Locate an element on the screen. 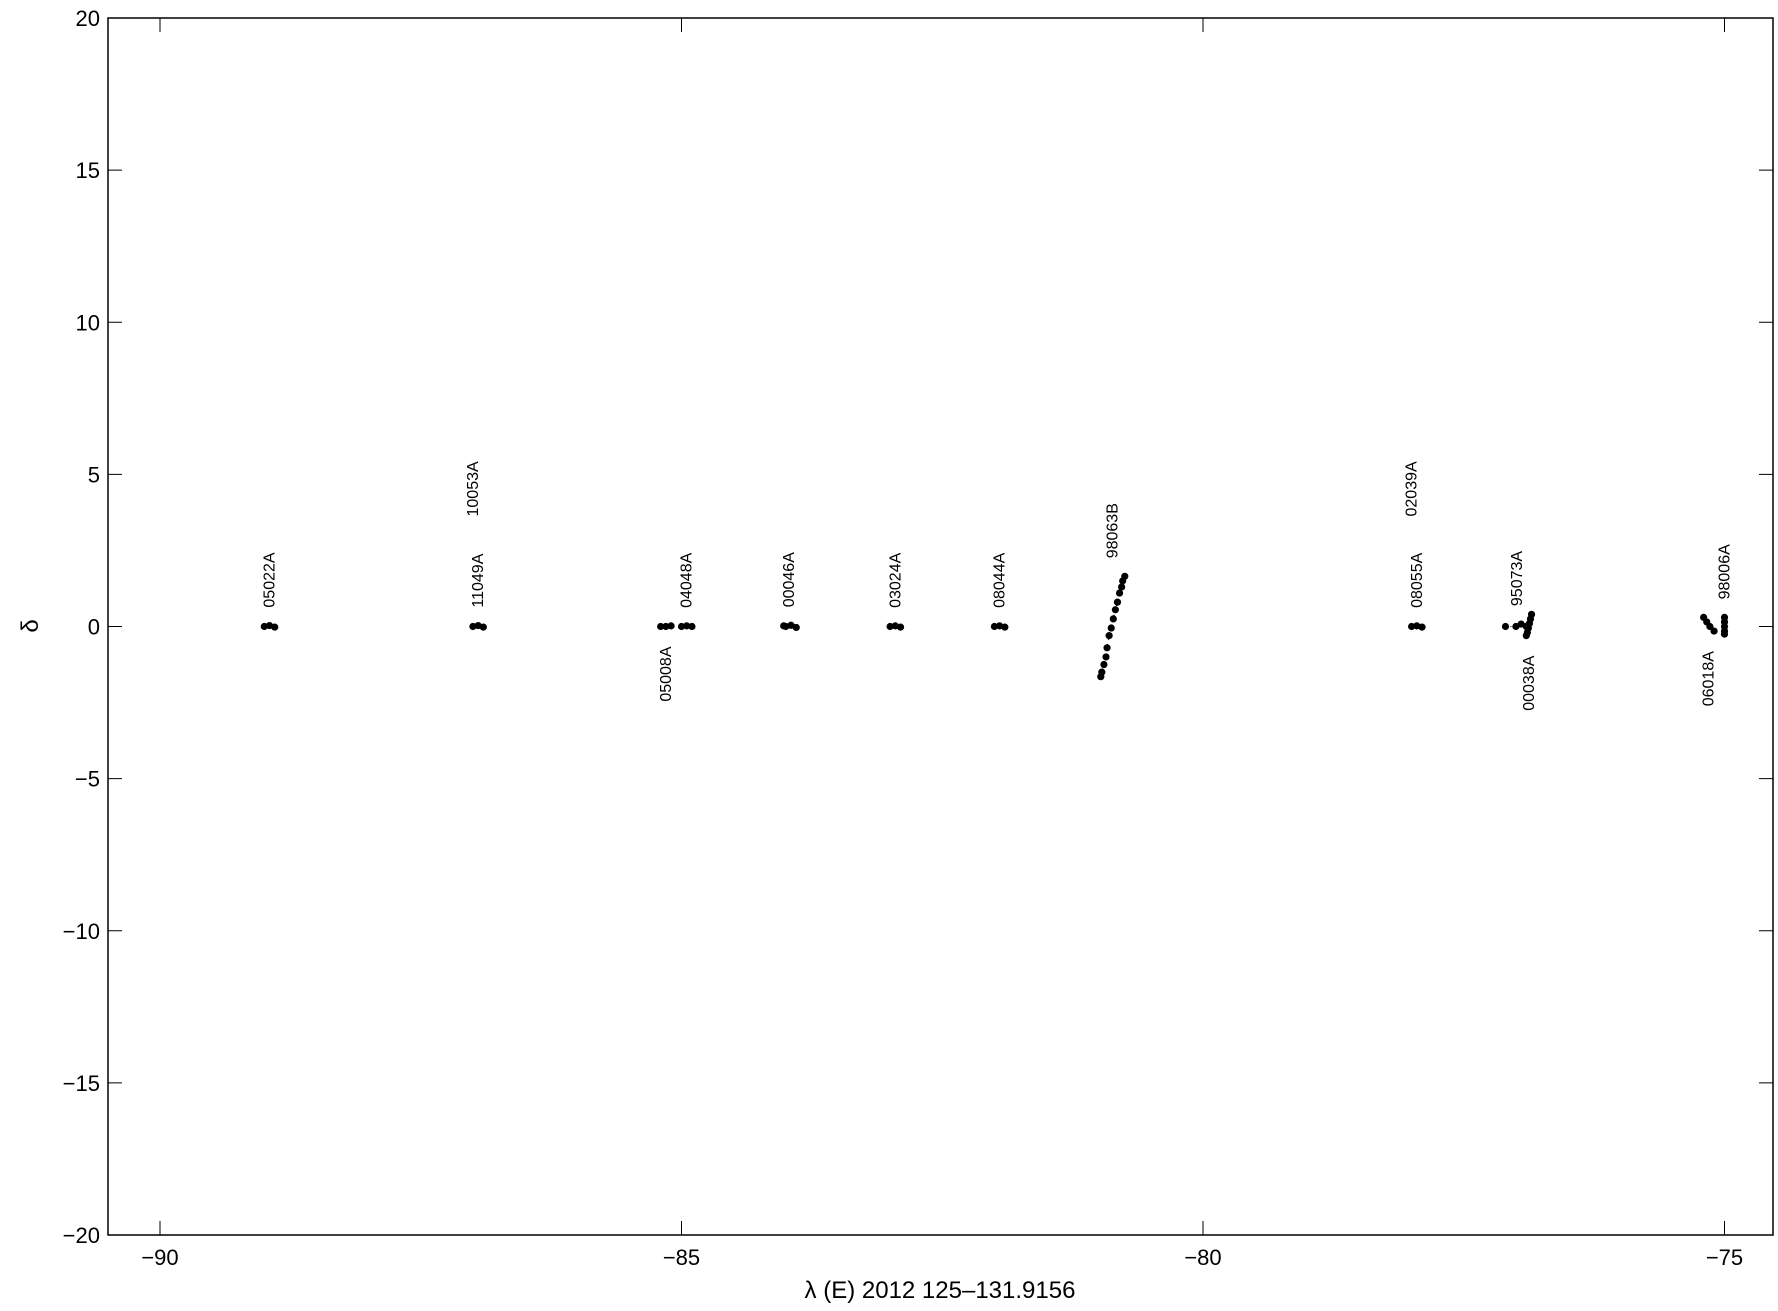 This screenshot has width=1778, height=1311. y-tick-label: −20 is located at coordinates (81, 1235).